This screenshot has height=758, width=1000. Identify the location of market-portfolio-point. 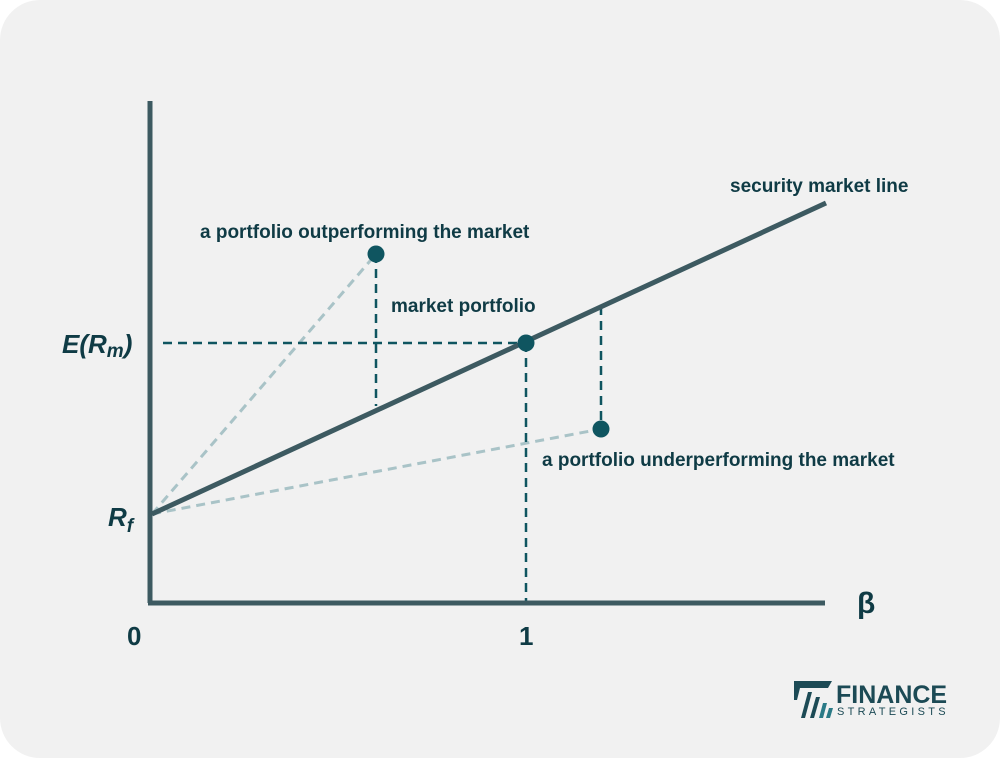
(526, 343).